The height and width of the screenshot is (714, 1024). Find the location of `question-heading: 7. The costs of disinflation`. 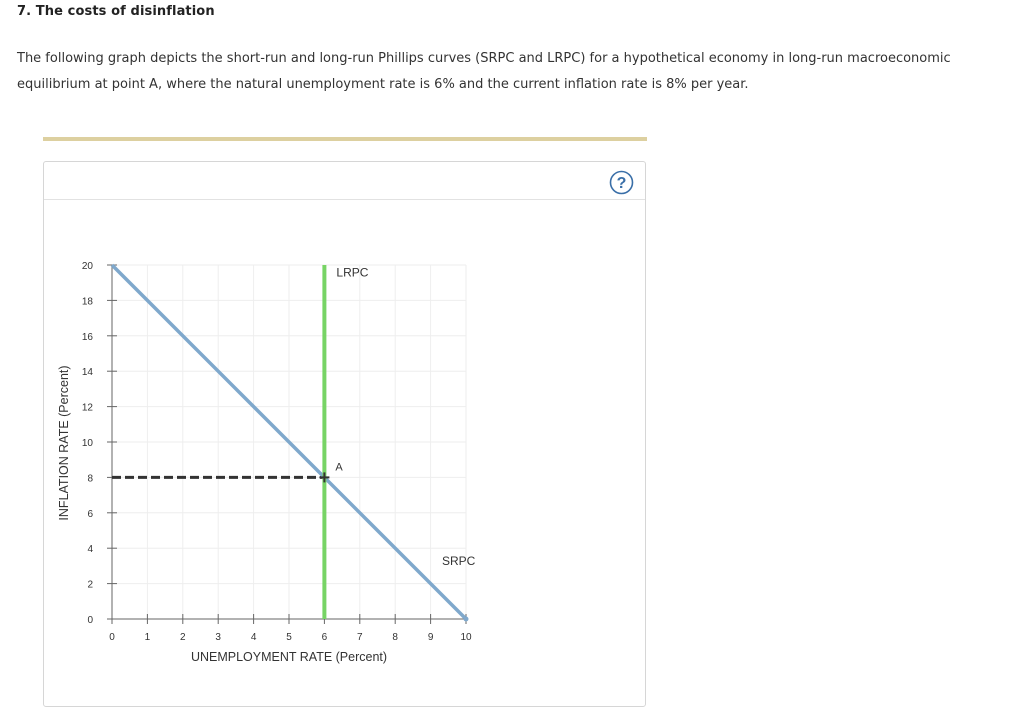

question-heading: 7. The costs of disinflation is located at coordinates (116, 11).